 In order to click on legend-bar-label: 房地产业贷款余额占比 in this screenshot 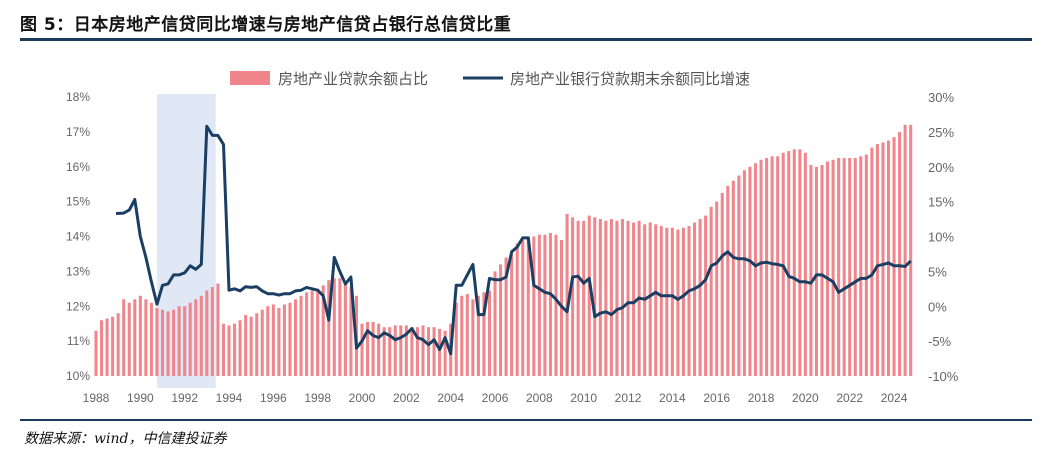, I will do `click(353, 79)`.